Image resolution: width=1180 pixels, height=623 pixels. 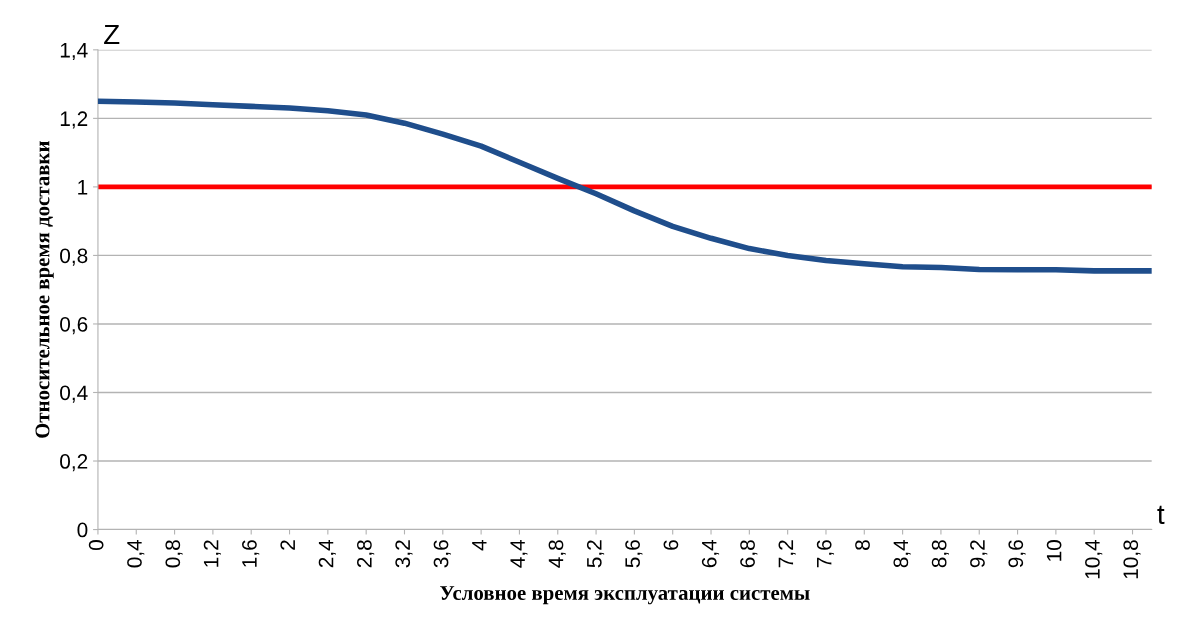 I want to click on x-tick-label: 0,4, so click(x=136, y=553).